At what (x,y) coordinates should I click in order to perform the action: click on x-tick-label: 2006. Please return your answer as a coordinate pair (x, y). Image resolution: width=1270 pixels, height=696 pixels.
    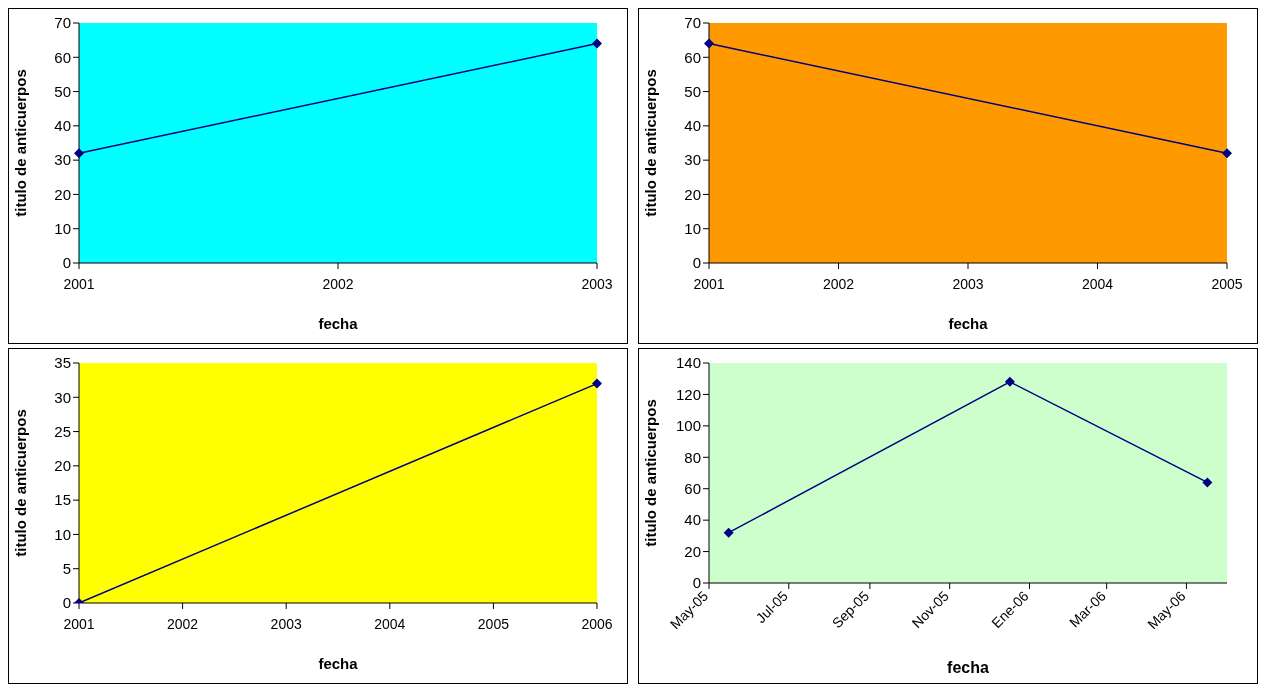
    Looking at the image, I should click on (597, 623).